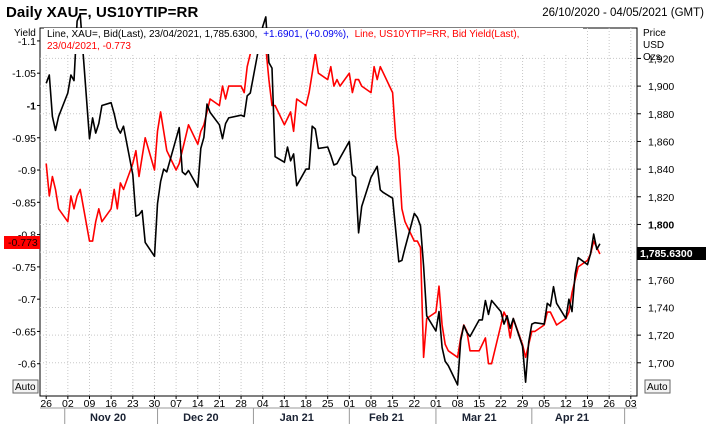 The height and width of the screenshot is (436, 712). What do you see at coordinates (27, 365) in the screenshot?
I see `left-tick-label: -0.6` at bounding box center [27, 365].